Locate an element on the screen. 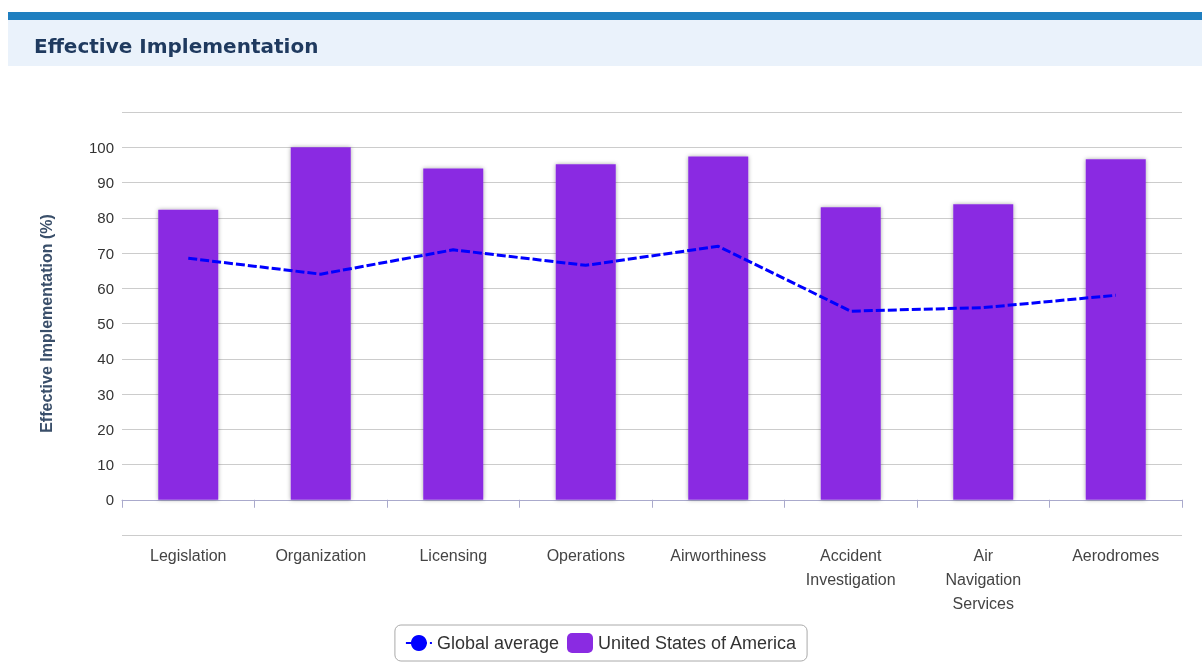 Image resolution: width=1202 pixels, height=663 pixels. x-tick-label: Airworthiness is located at coordinates (718, 555).